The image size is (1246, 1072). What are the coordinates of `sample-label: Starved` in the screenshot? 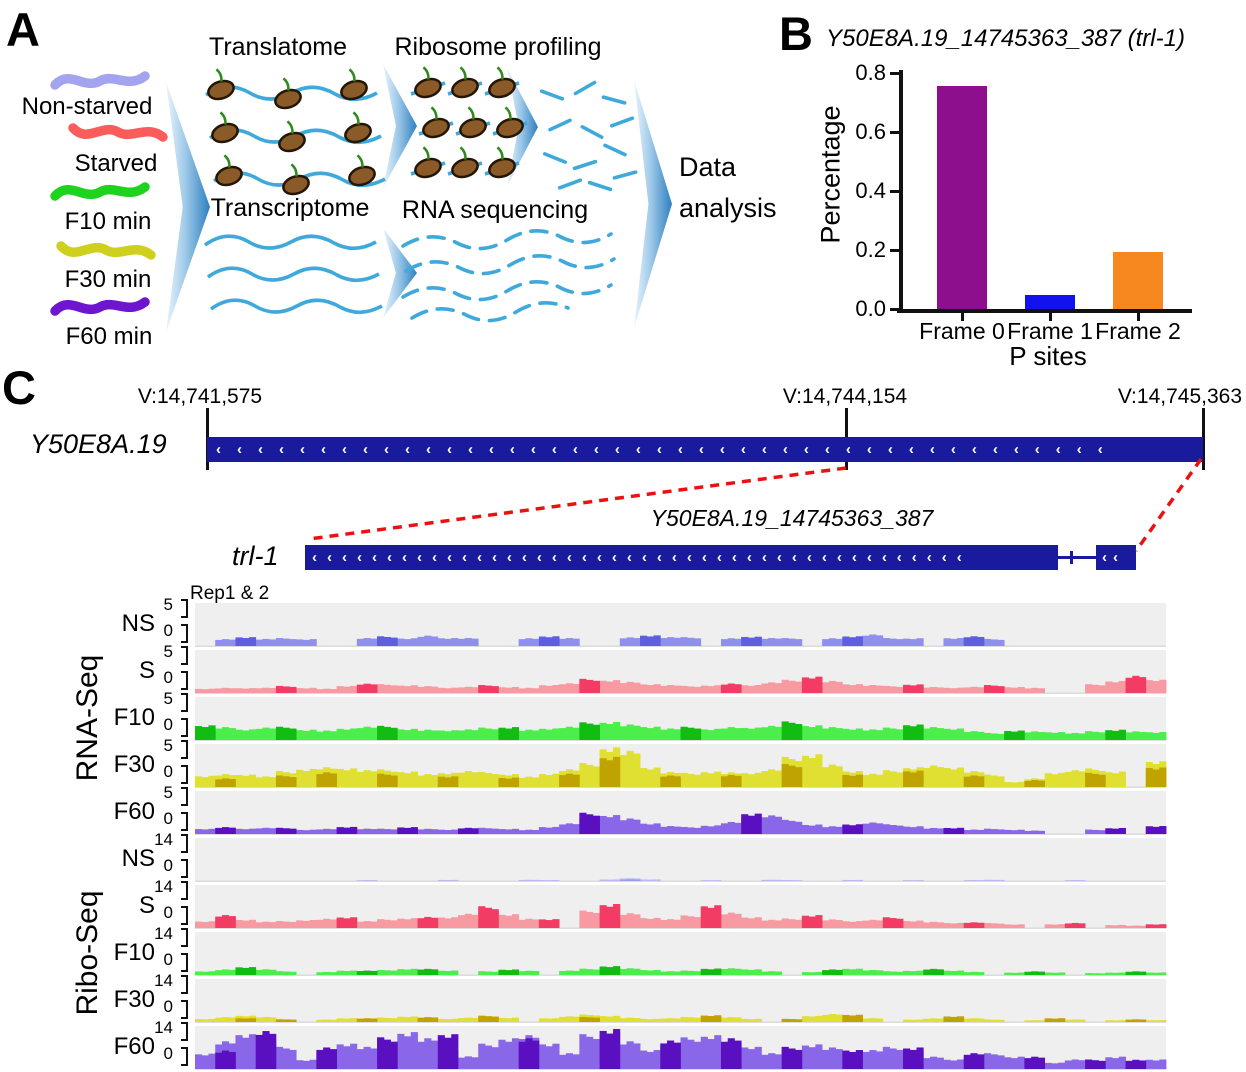 It's located at (116, 163).